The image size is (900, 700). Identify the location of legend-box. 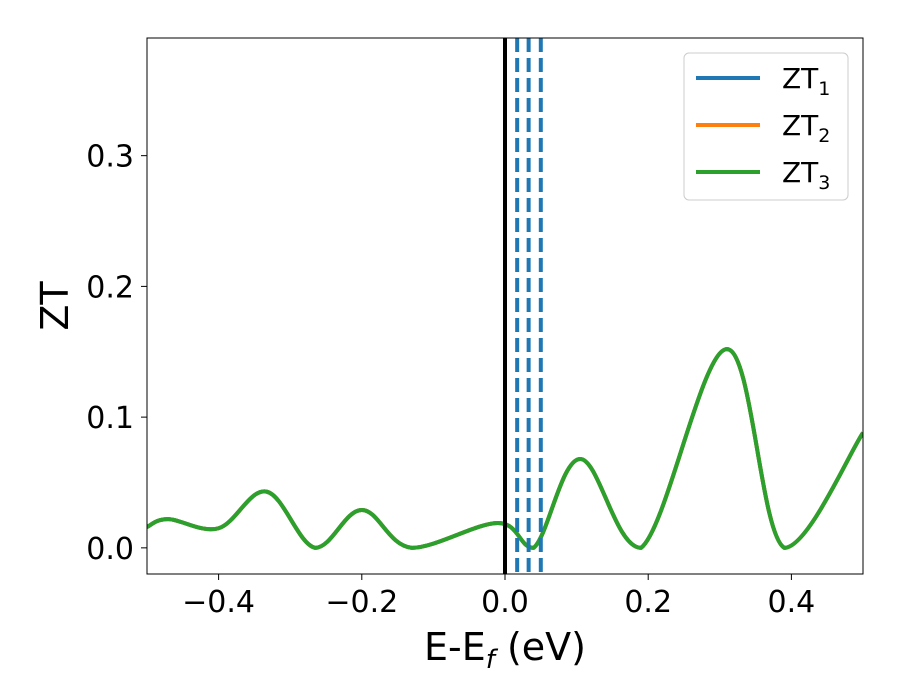
(766, 126).